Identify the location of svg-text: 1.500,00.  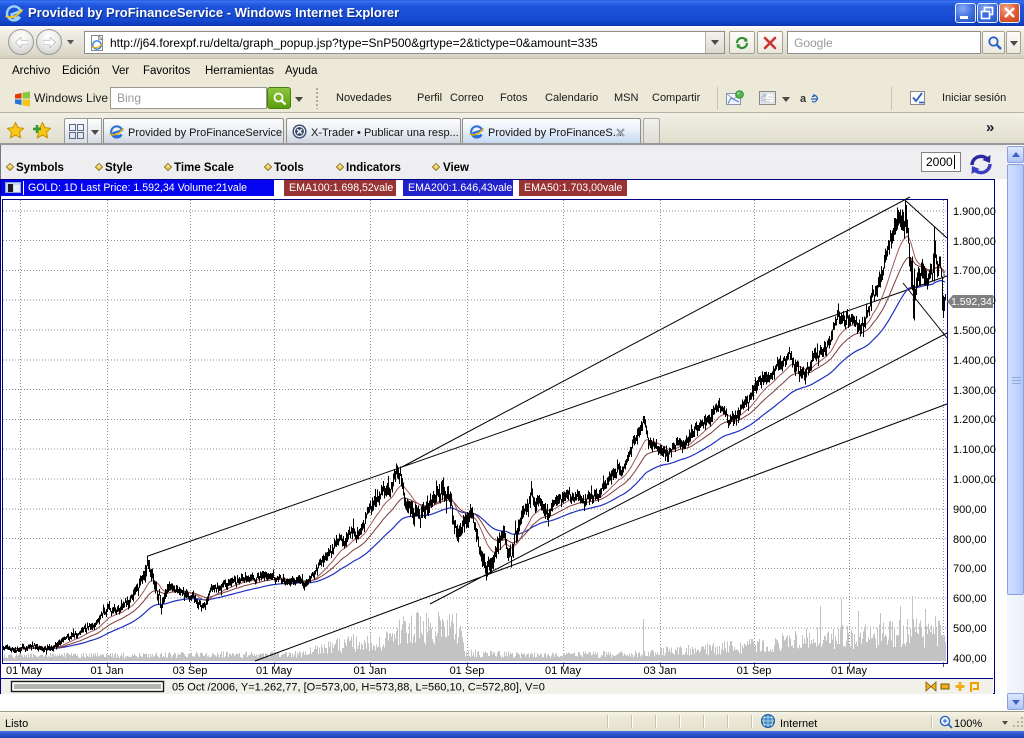
(974, 331).